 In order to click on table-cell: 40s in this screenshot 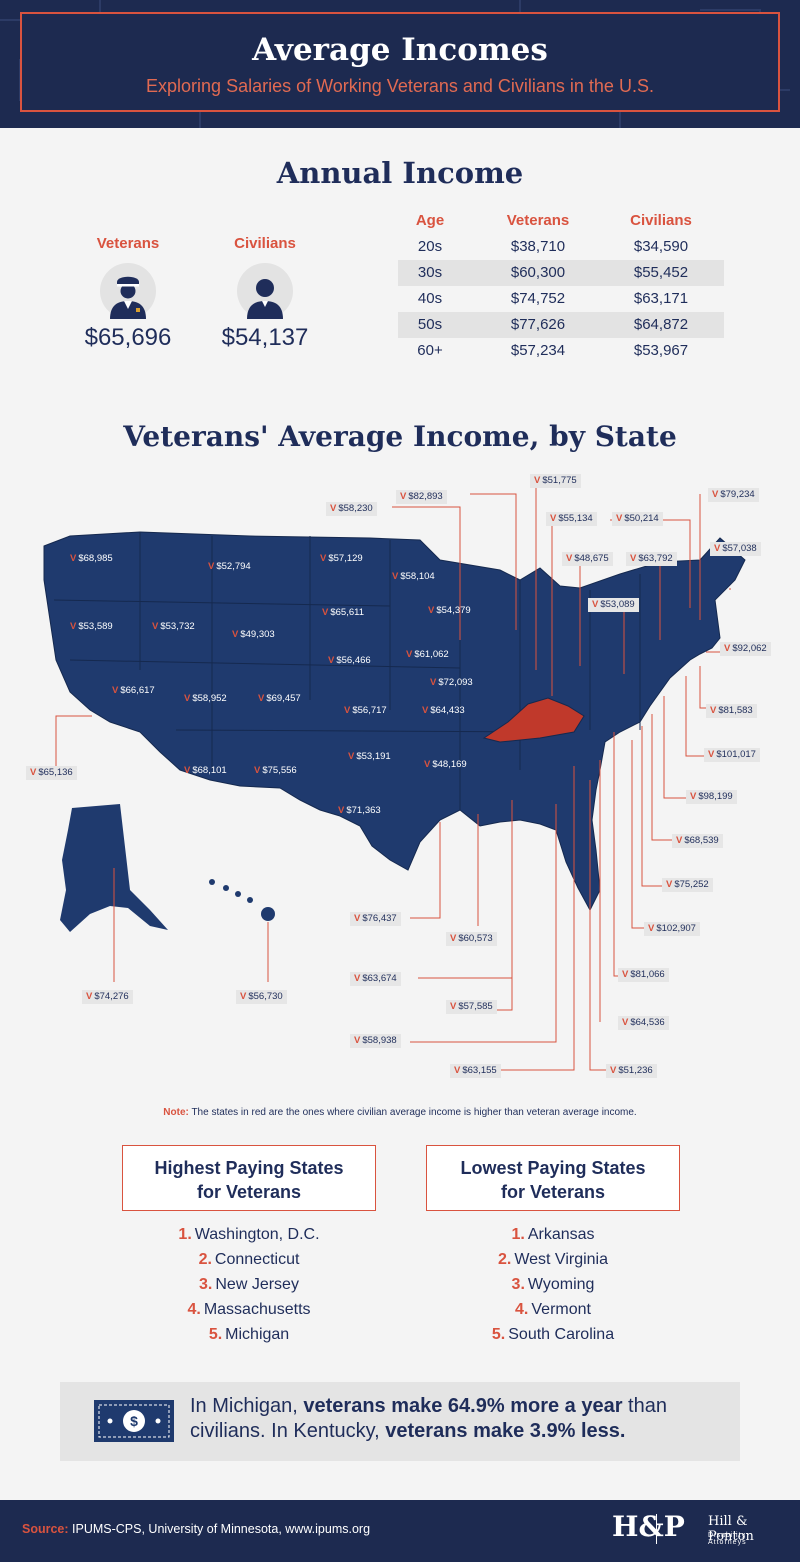, I will do `click(430, 298)`.